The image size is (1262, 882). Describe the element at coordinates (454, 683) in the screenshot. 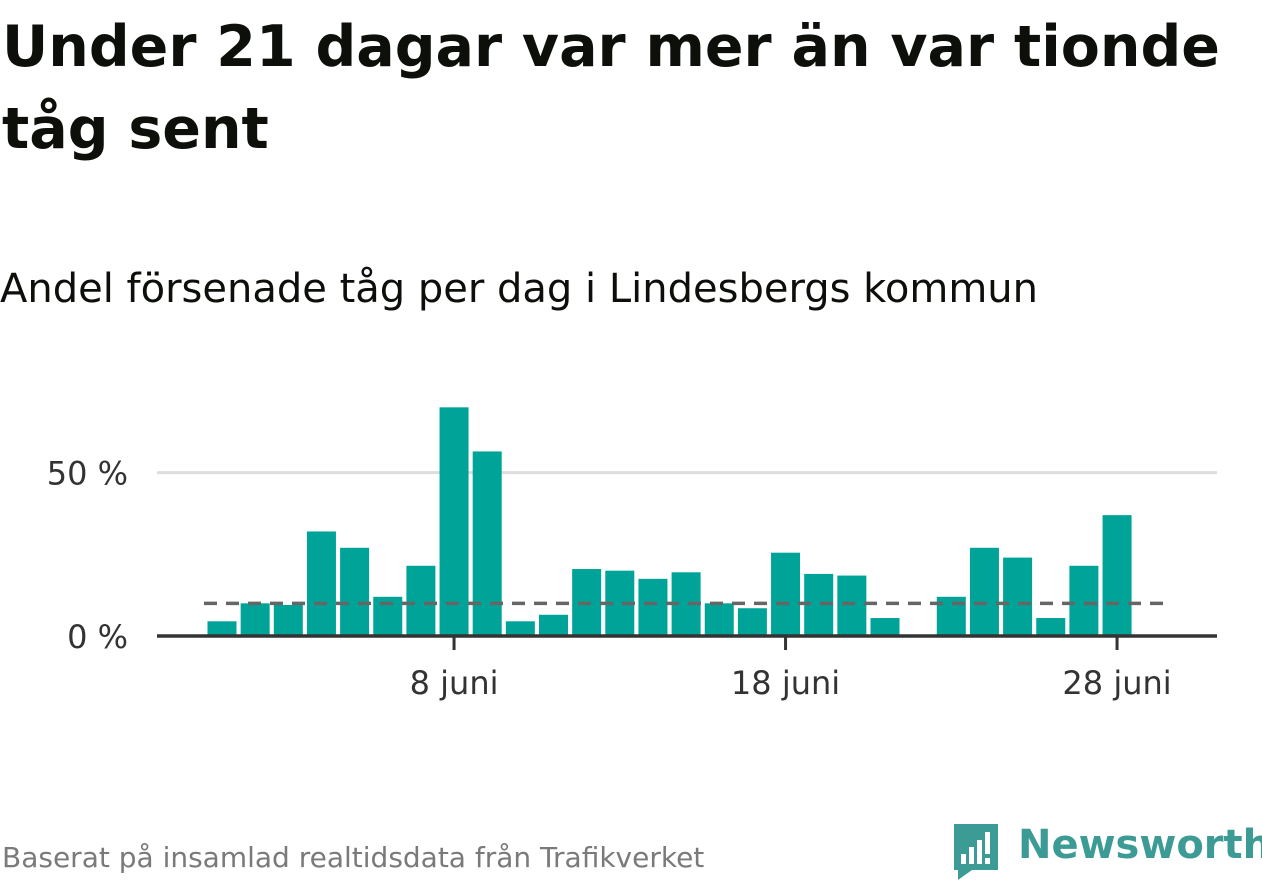

I see `x-tick-label: 8 juni` at that location.